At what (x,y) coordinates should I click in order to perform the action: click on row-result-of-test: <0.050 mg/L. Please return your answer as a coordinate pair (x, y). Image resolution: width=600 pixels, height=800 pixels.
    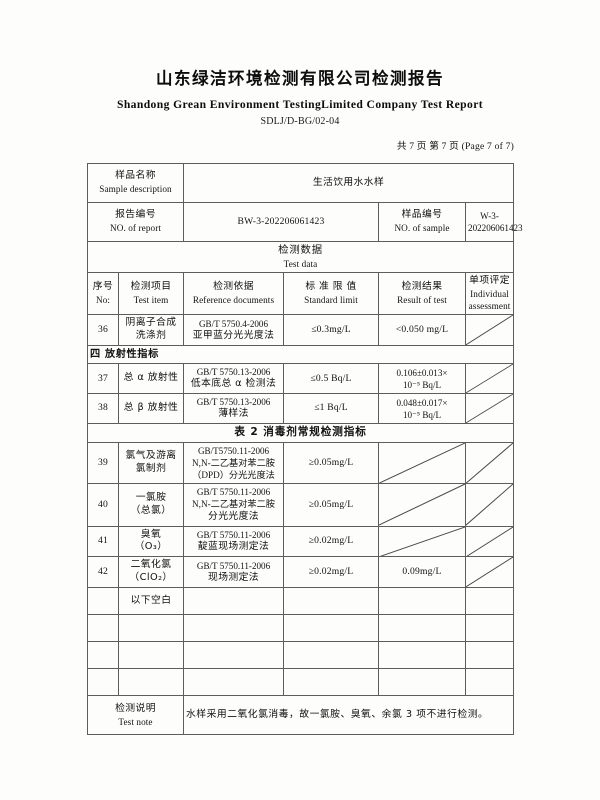
    Looking at the image, I should click on (422, 330).